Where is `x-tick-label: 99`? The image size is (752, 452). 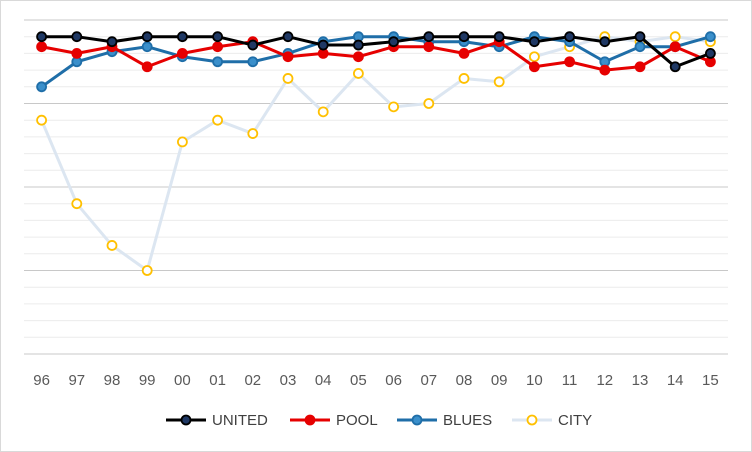
x-tick-label: 99 is located at coordinates (147, 380).